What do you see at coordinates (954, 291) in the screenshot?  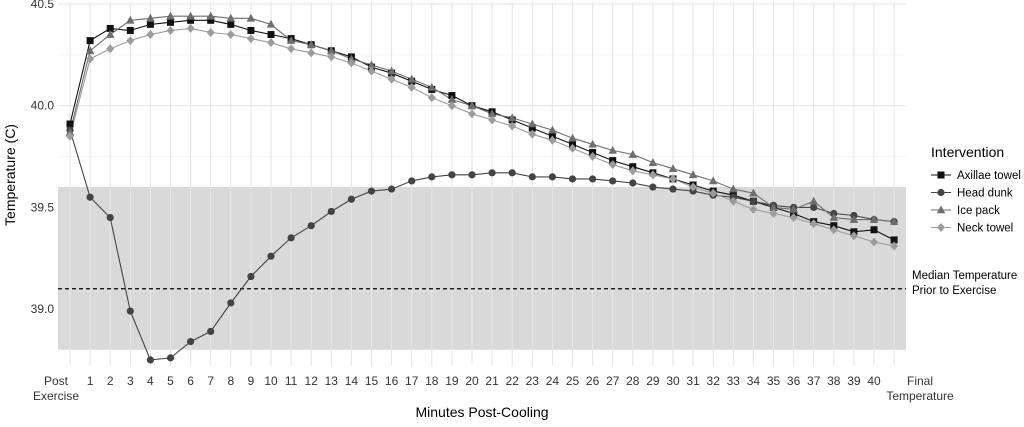 I see `reference-line-label-text: Prior to Exercise` at bounding box center [954, 291].